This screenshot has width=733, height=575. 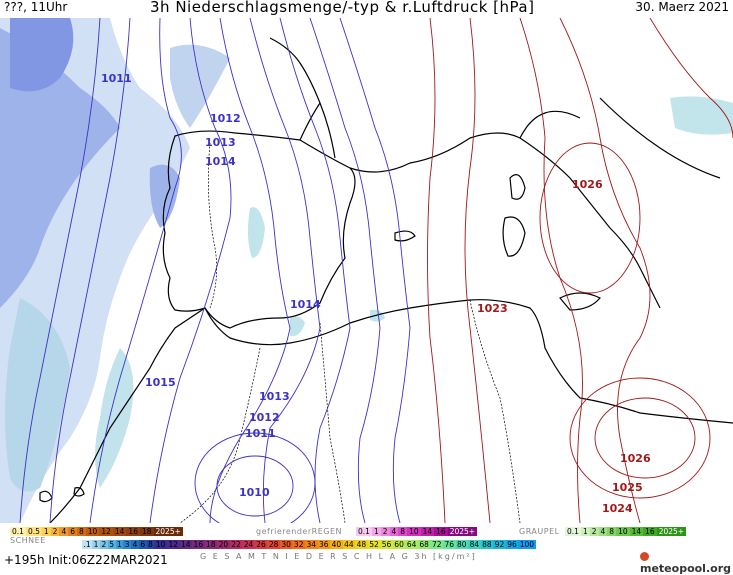 I want to click on freezing-rain-value: 4, so click(x=394, y=531).